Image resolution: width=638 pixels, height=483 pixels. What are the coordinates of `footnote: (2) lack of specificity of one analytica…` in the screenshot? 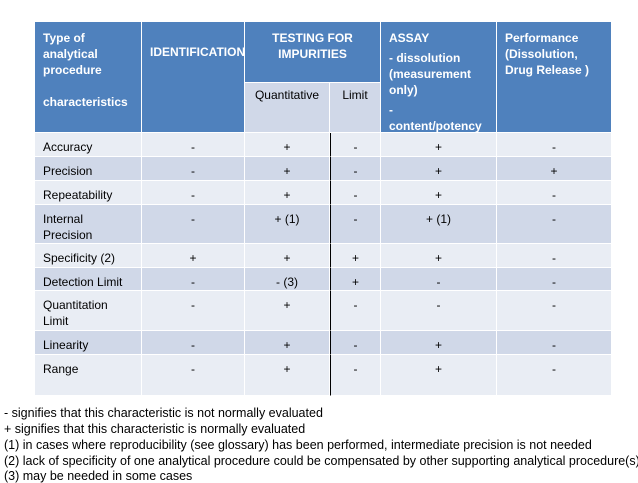 It's located at (321, 461).